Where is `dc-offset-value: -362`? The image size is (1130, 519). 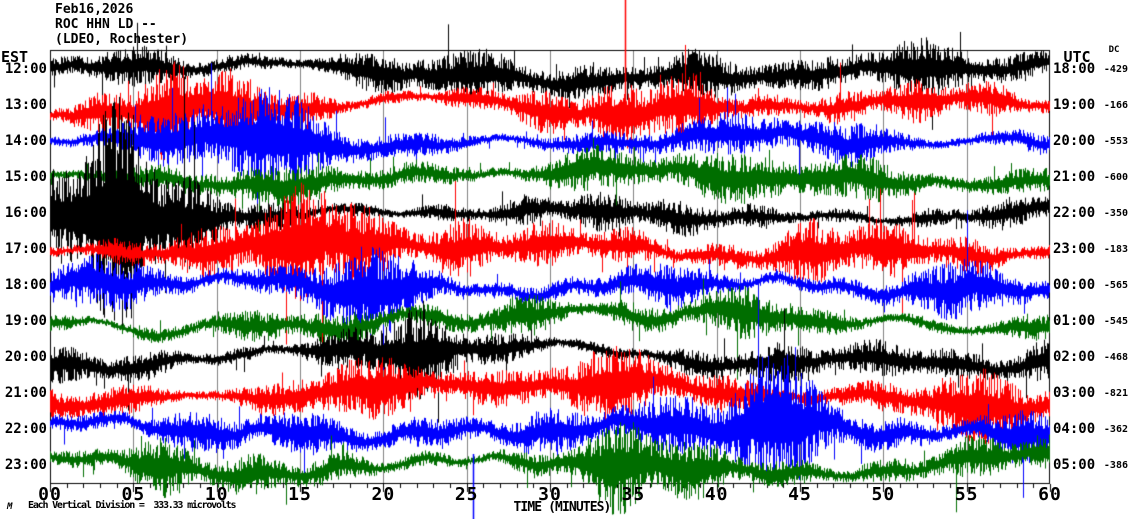 dc-offset-value: -362 is located at coordinates (1115, 429).